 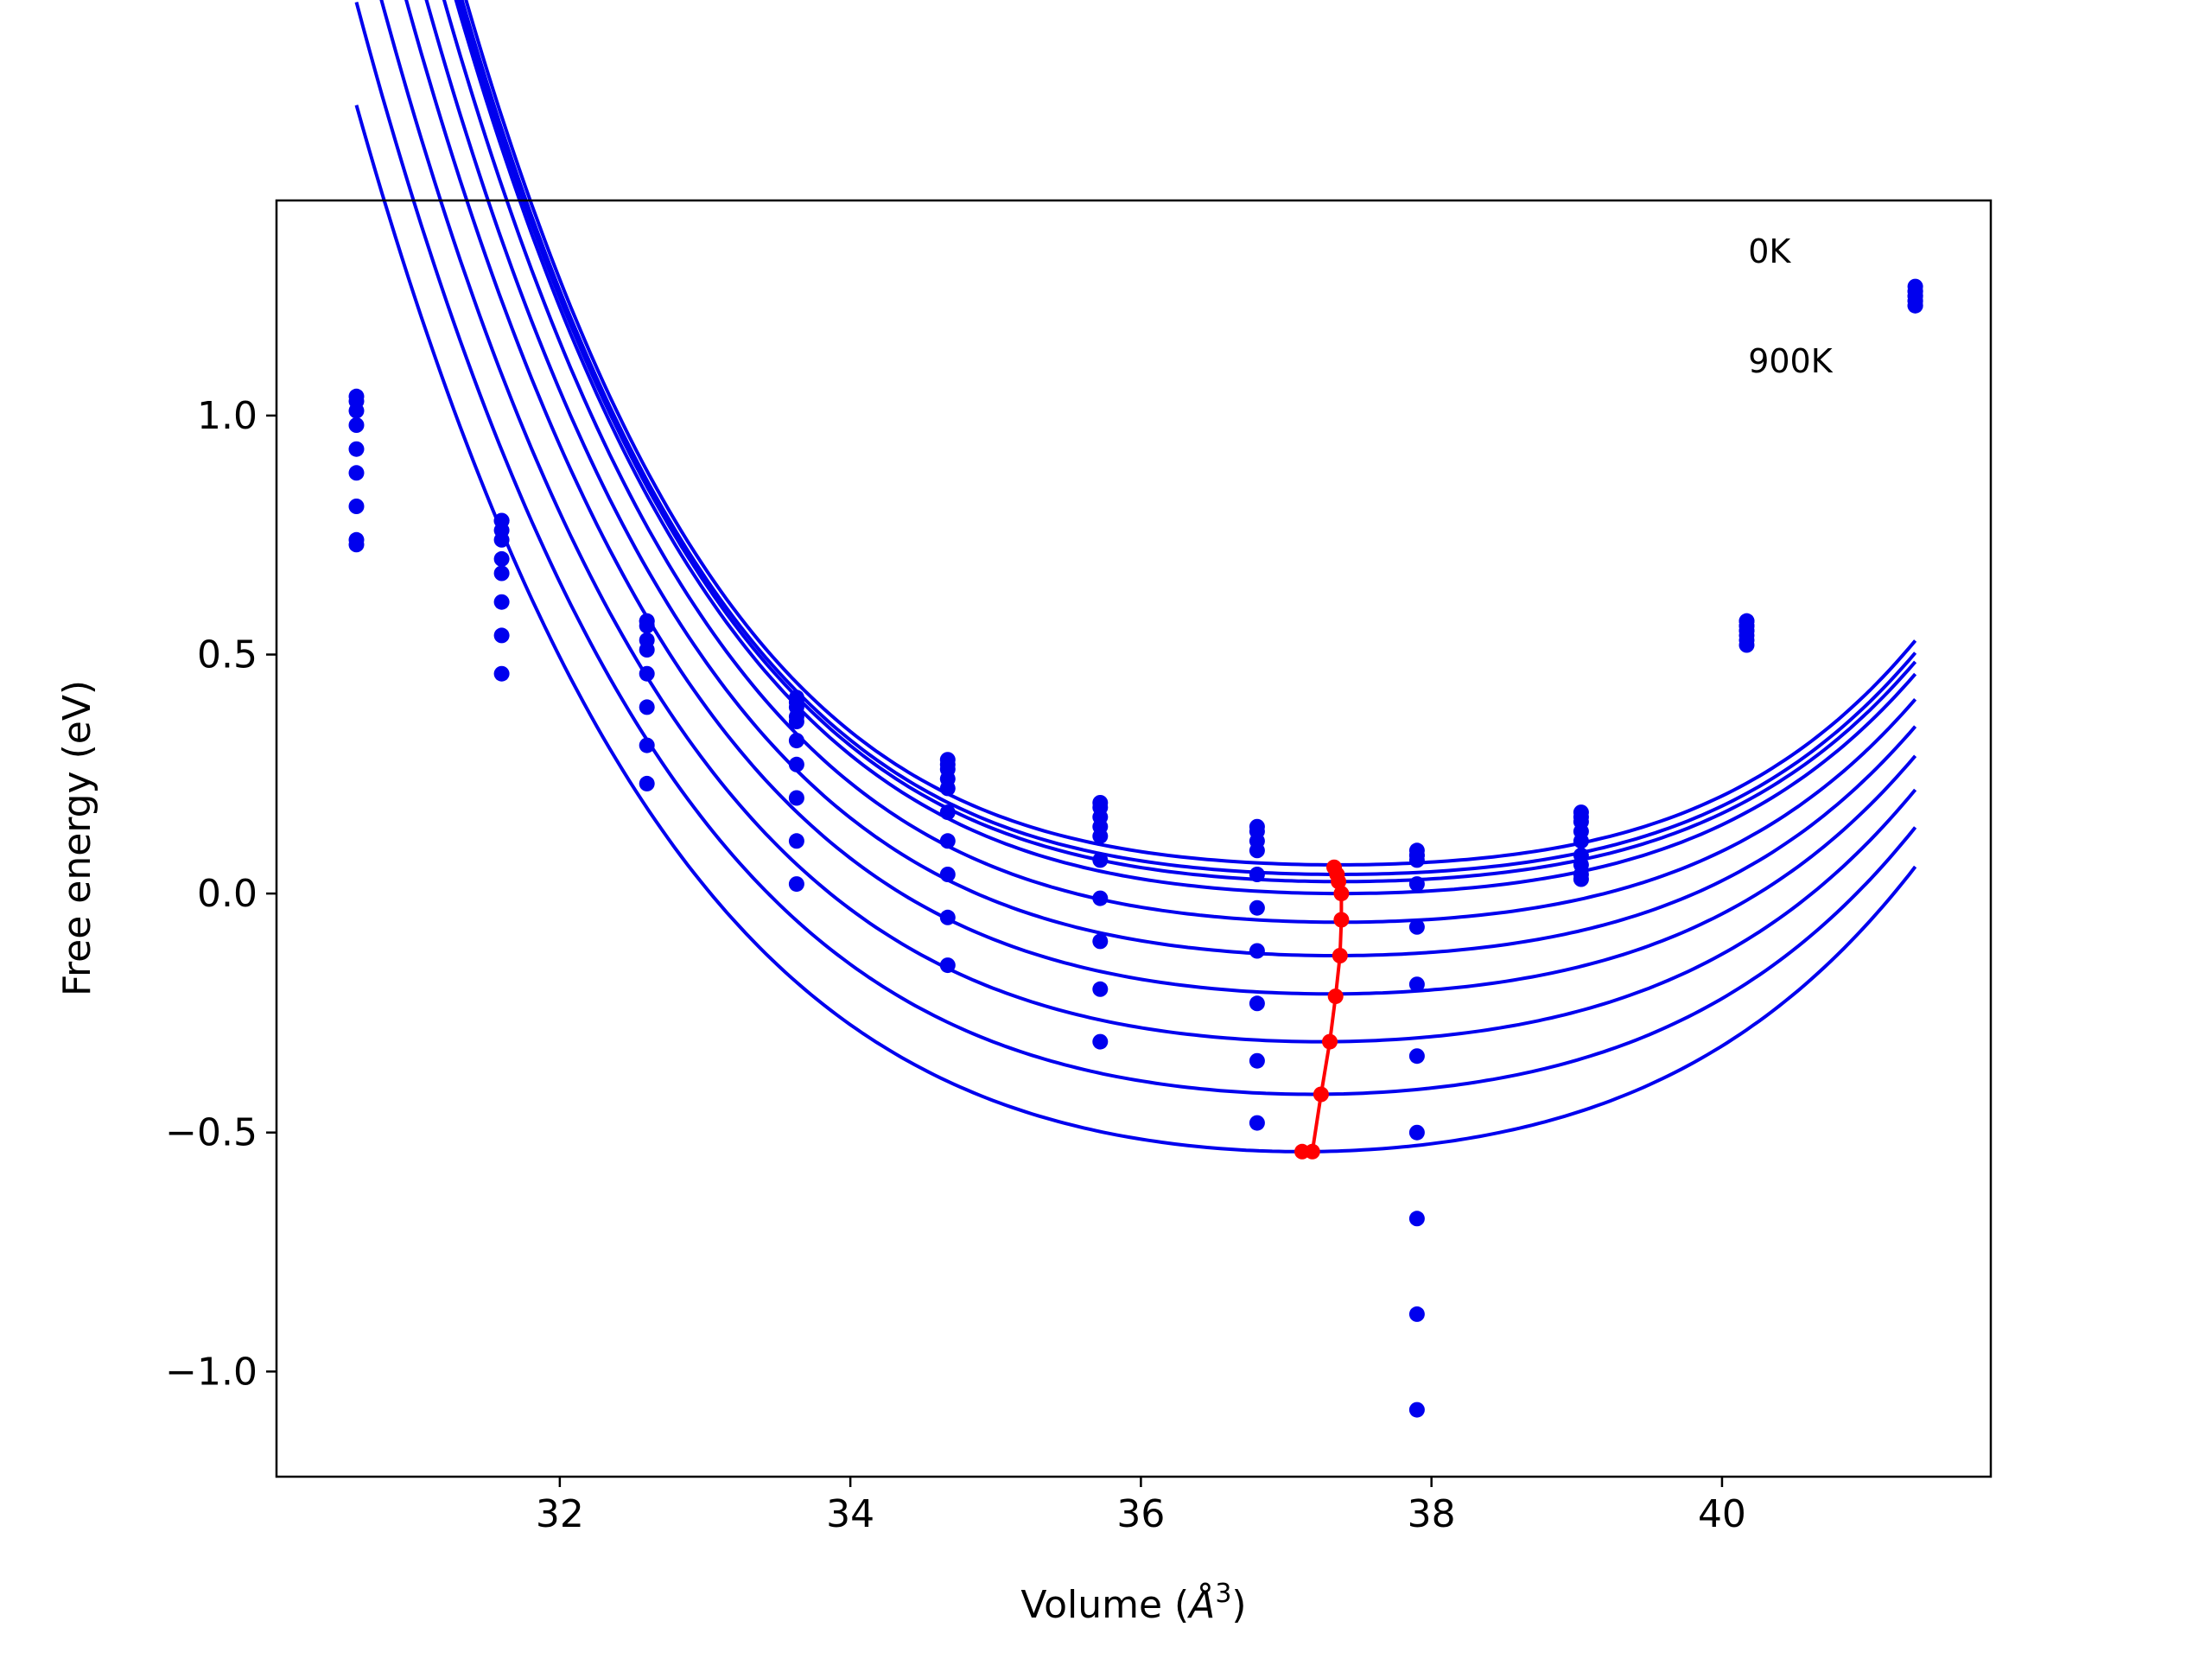 What do you see at coordinates (947, 788) in the screenshot?
I see `data-point-s5-p5` at bounding box center [947, 788].